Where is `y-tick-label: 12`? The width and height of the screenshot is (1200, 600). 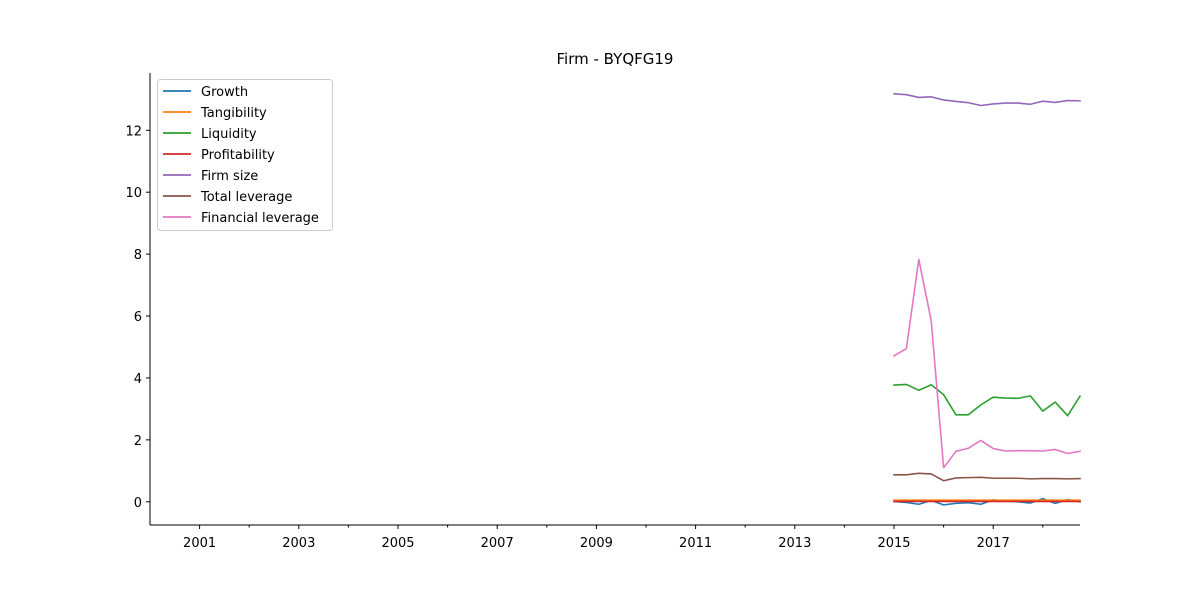
y-tick-label: 12 is located at coordinates (133, 131).